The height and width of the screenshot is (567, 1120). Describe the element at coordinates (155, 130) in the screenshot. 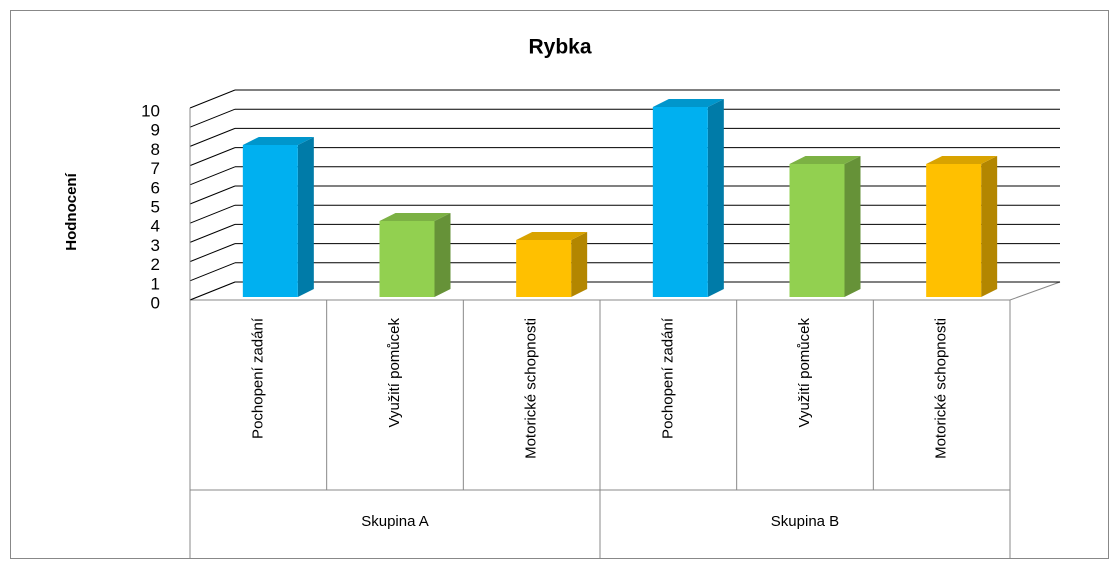

I see `y-tick-label: 9` at that location.